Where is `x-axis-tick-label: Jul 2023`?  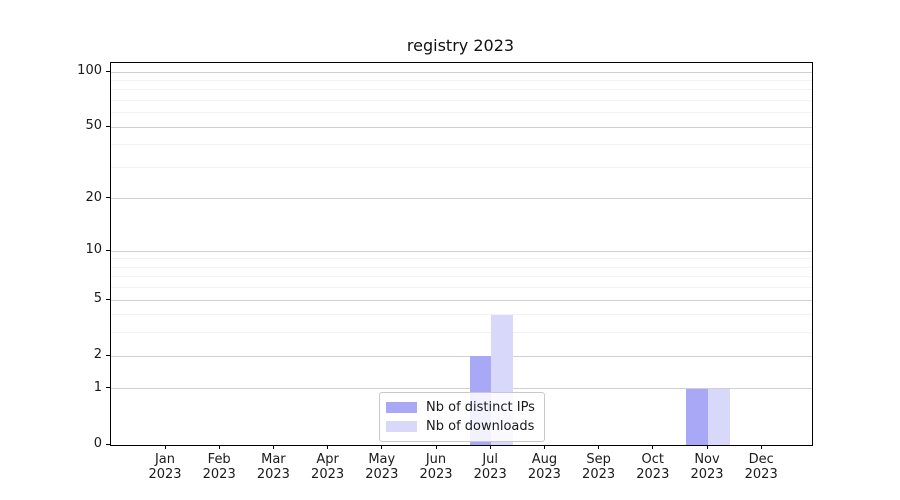
x-axis-tick-label: Jul 2023 is located at coordinates (490, 467).